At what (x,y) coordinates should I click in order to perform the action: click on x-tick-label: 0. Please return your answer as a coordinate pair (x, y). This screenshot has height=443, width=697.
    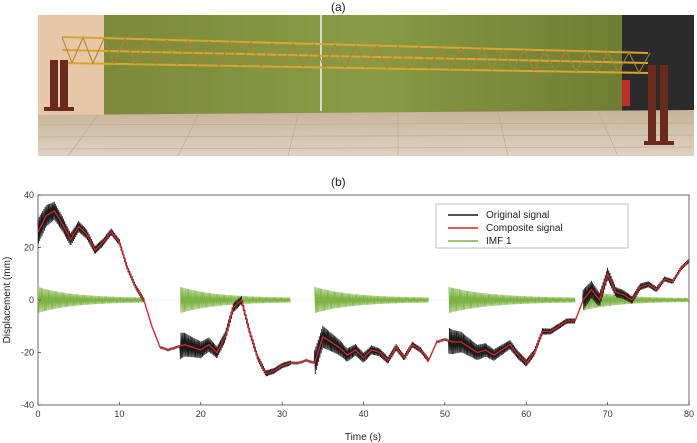
    Looking at the image, I should click on (37, 414).